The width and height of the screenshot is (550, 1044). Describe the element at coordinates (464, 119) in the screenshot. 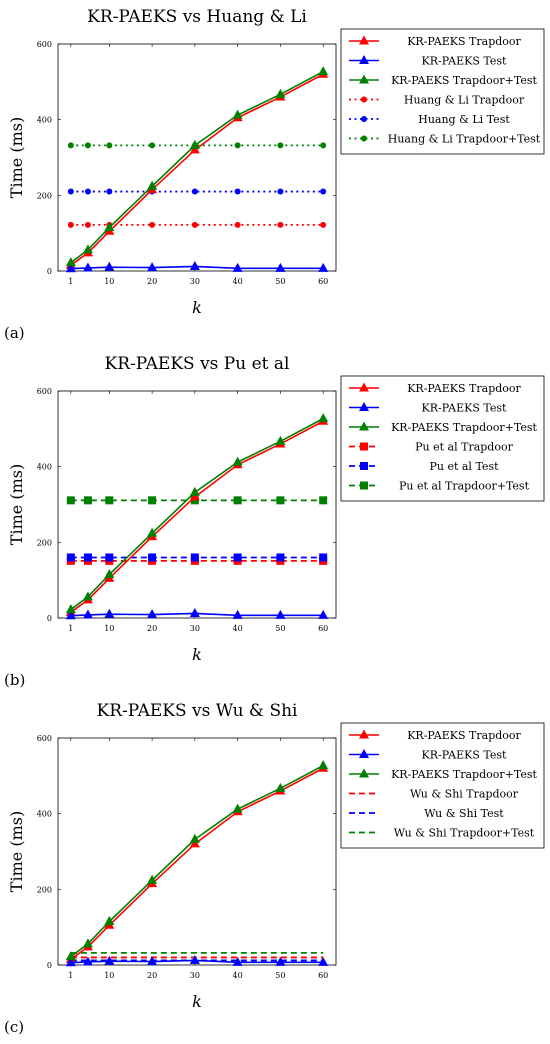

I see `legend-label: Huang & Li Test` at that location.